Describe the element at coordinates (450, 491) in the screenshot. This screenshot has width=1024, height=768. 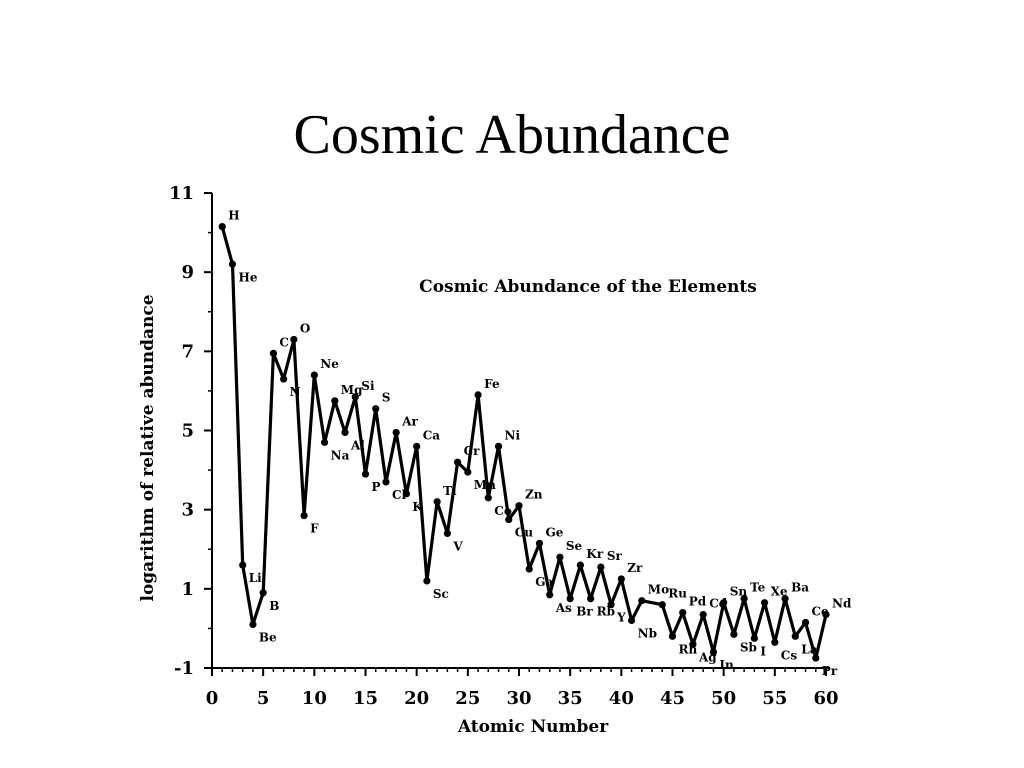
I see `element-label: Ti` at that location.